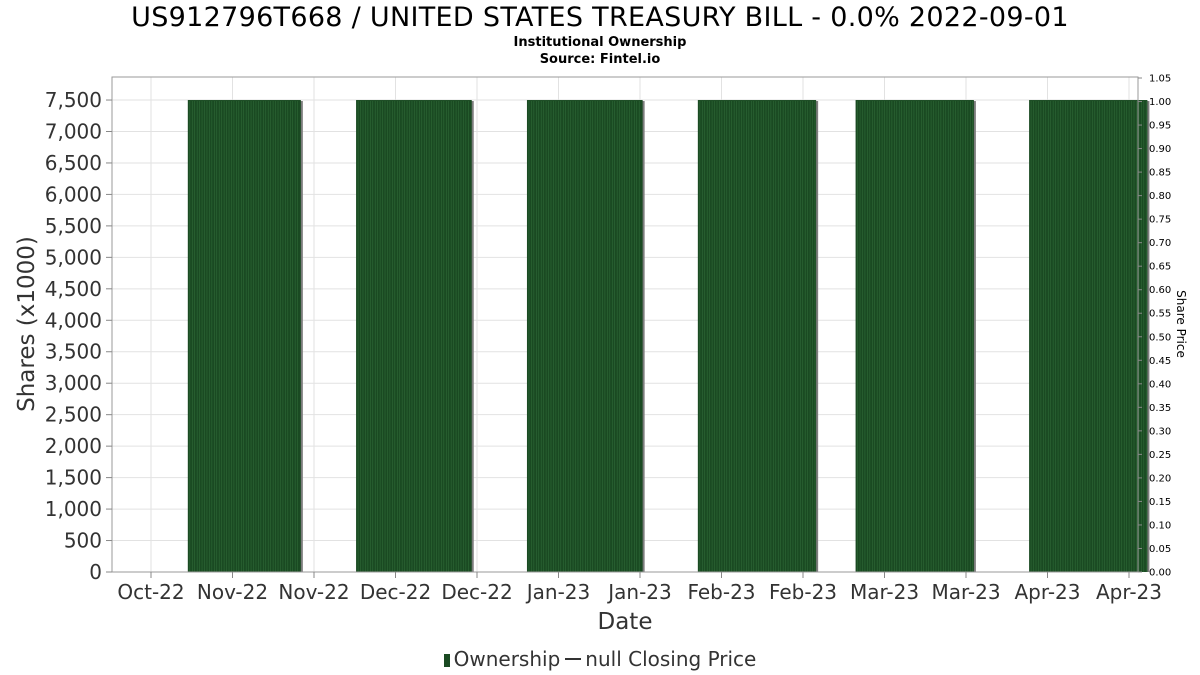  Describe the element at coordinates (600, 42) in the screenshot. I see `chart-subtitle: Institutional Ownership` at that location.